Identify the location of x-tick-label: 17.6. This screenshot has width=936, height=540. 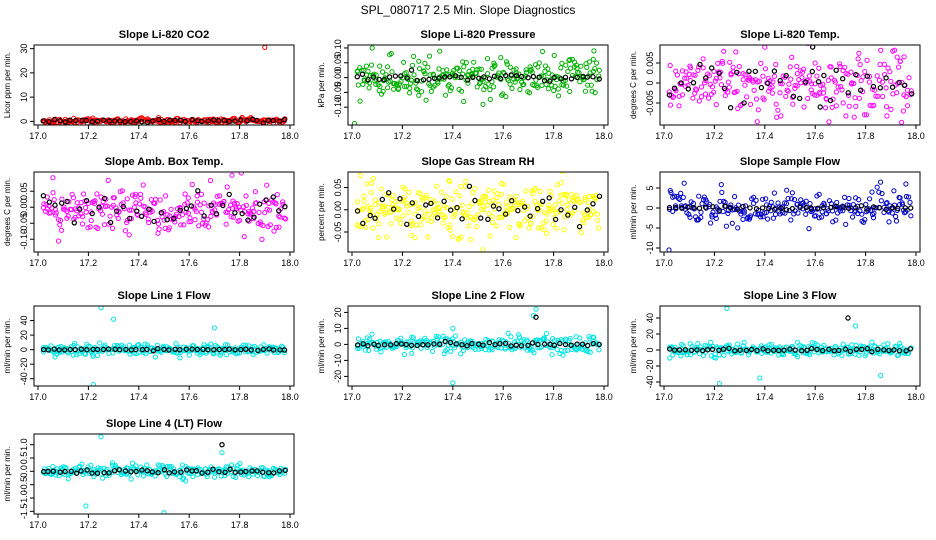
(815, 397).